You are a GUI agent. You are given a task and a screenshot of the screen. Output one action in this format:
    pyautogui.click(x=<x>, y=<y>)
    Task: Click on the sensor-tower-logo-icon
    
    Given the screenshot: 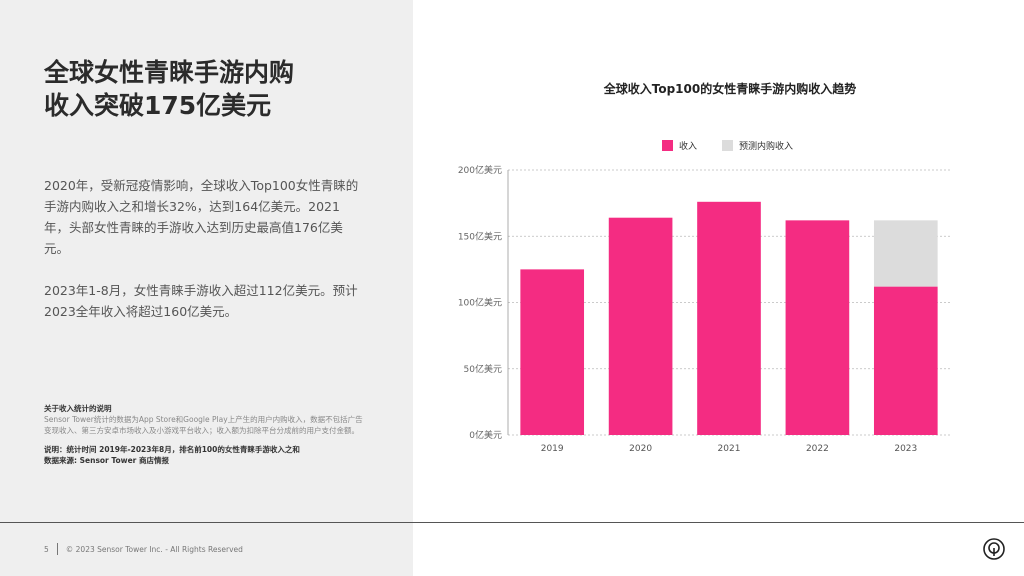 What is the action you would take?
    pyautogui.click(x=994, y=549)
    